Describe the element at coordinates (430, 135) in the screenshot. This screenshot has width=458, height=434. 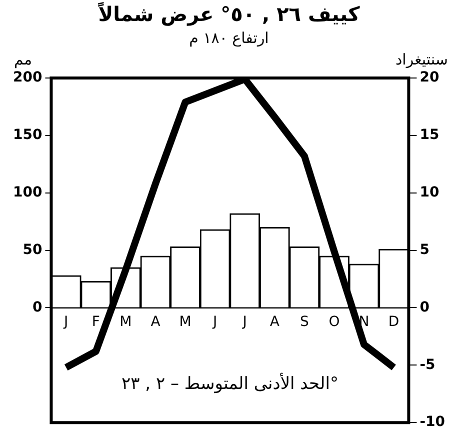
I see `y2-tick-label: 15` at that location.